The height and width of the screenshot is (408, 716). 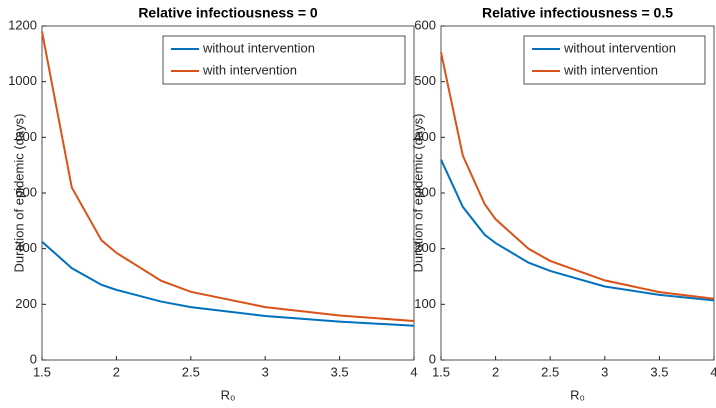 What do you see at coordinates (228, 13) in the screenshot?
I see `chart-title: Relative infectiousness = 0` at bounding box center [228, 13].